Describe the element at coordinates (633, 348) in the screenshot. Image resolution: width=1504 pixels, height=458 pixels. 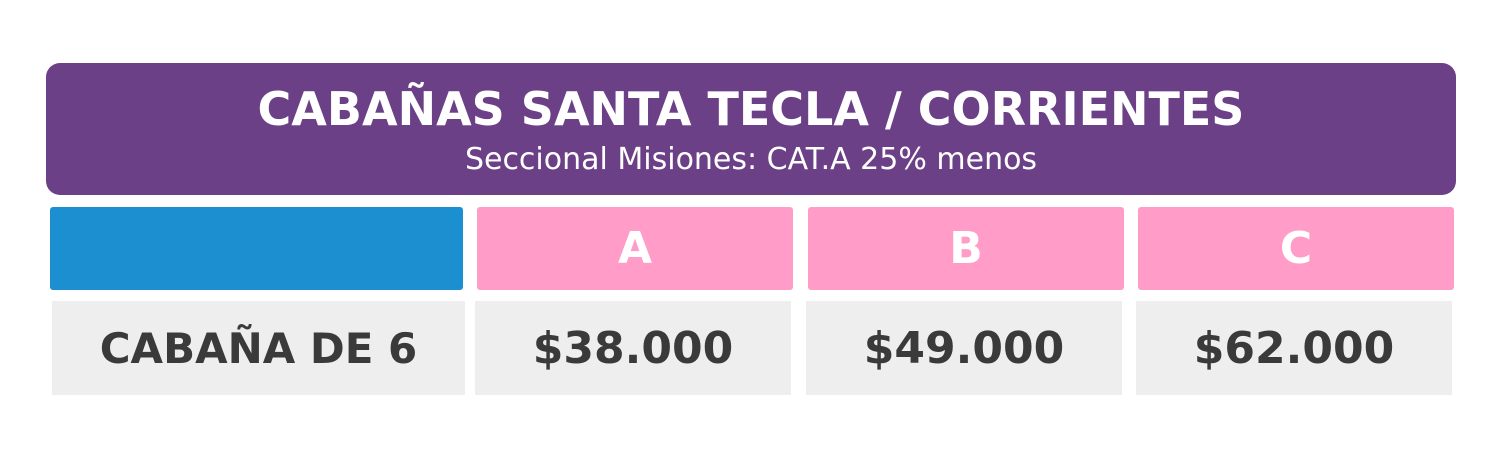
I see `price-cell: $38.000` at that location.